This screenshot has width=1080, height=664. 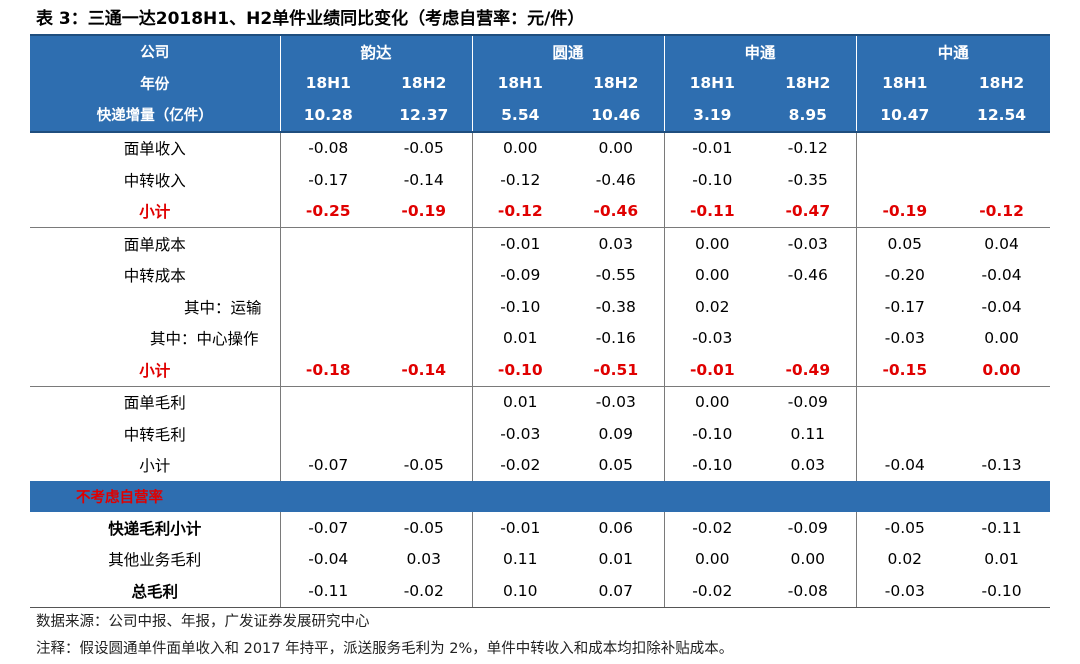 What do you see at coordinates (155, 116) in the screenshot?
I see `volume-label: 快递增量（亿件）` at bounding box center [155, 116].